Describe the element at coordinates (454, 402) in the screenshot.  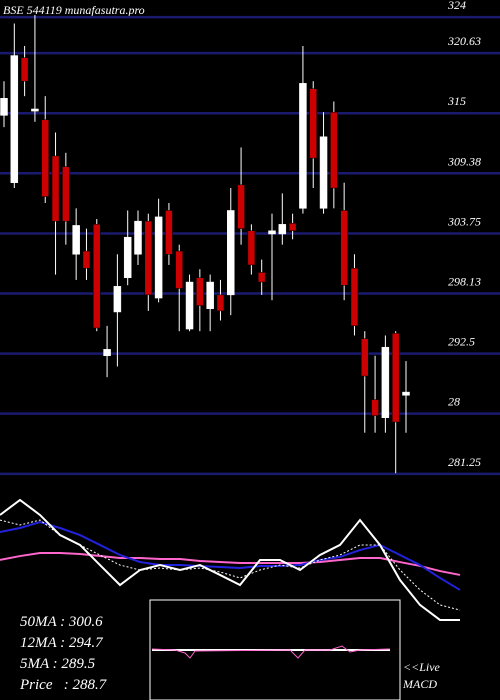
I see `y-tick-label: 28` at that location.